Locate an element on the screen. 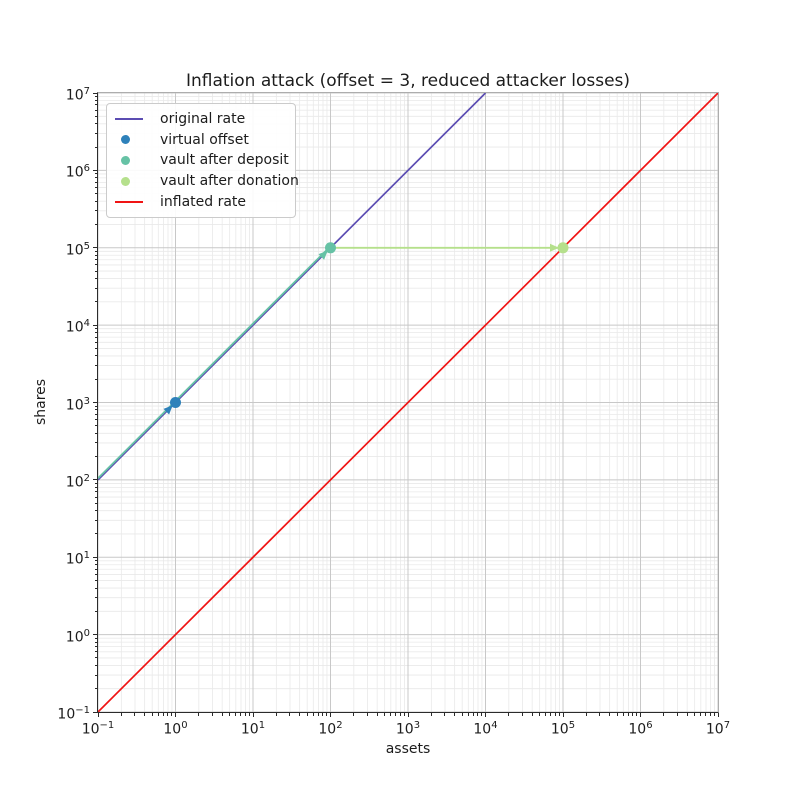 This screenshot has width=800, height=800. x-tick-label: 107 is located at coordinates (718, 729).